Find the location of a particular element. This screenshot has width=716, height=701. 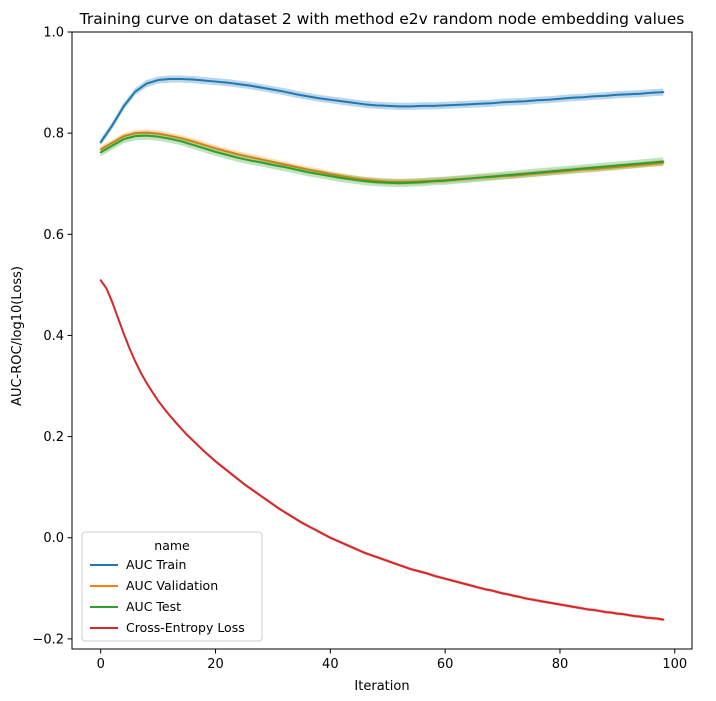

legend-entry-label: AUC Train is located at coordinates (156, 564).